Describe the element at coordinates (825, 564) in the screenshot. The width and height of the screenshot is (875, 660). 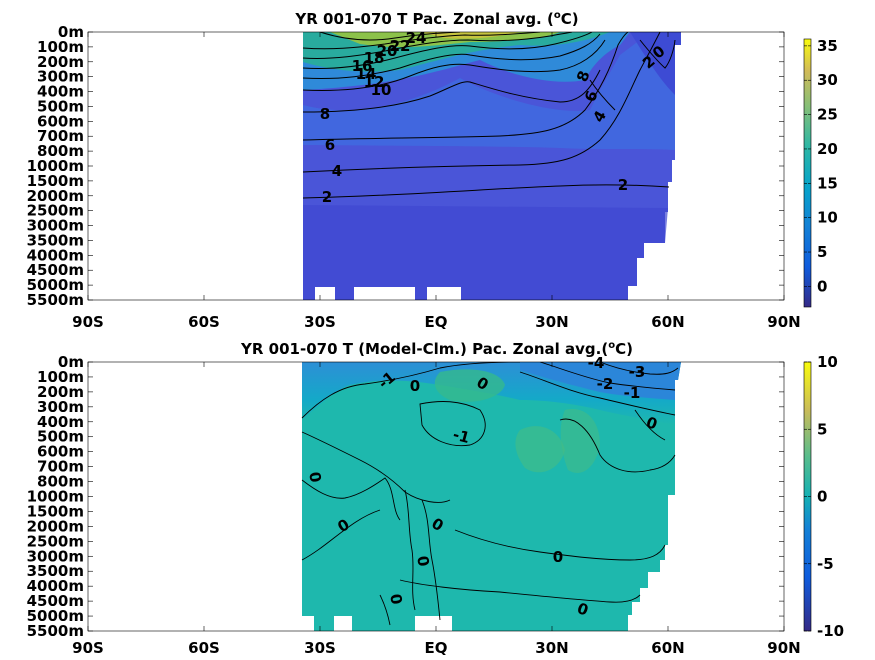
I see `colorbar-tick-label: -5` at that location.